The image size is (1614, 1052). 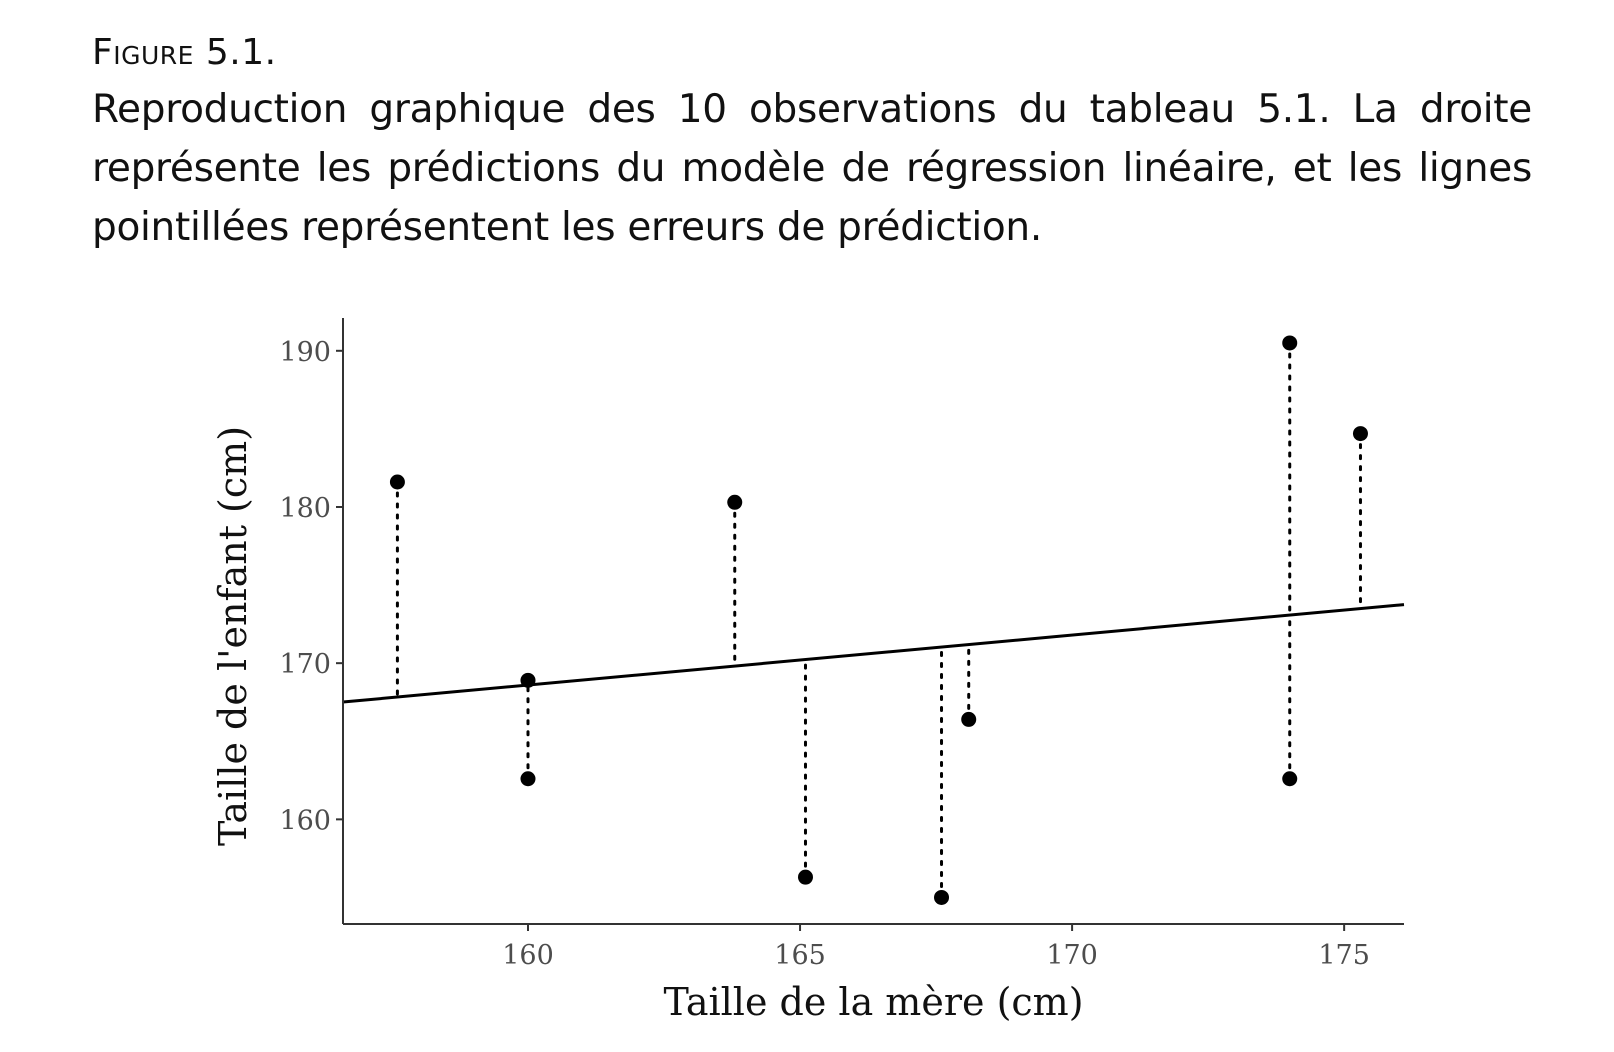 What do you see at coordinates (233, 636) in the screenshot?
I see `y-axis-title: Taille de l'enfant (cm)` at bounding box center [233, 636].